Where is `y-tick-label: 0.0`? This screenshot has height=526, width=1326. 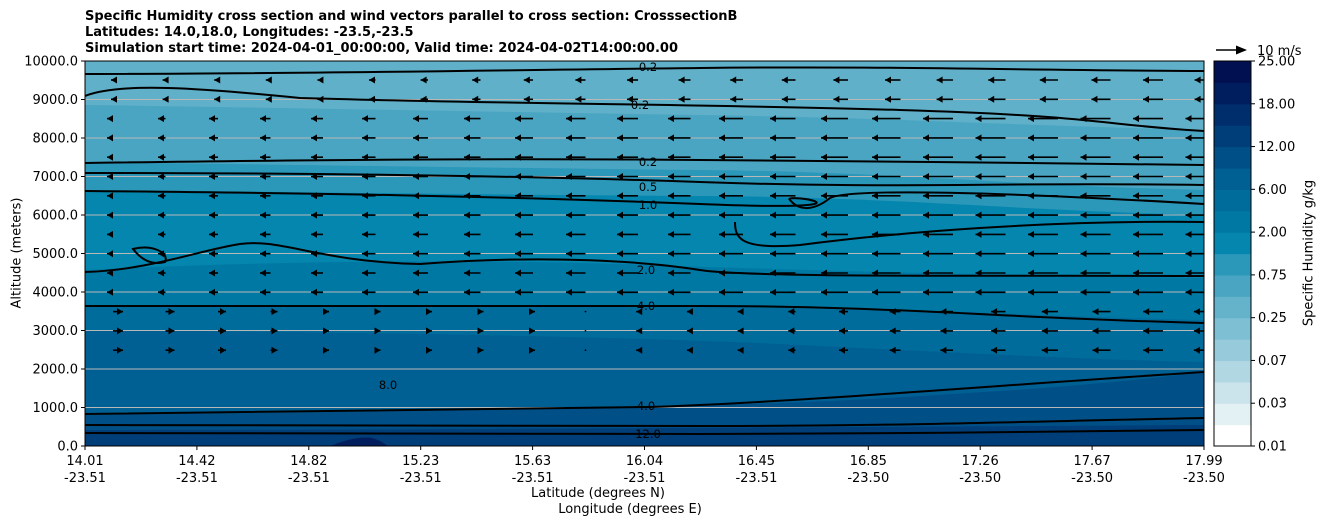
y-tick-label: 0.0 is located at coordinates (67, 447).